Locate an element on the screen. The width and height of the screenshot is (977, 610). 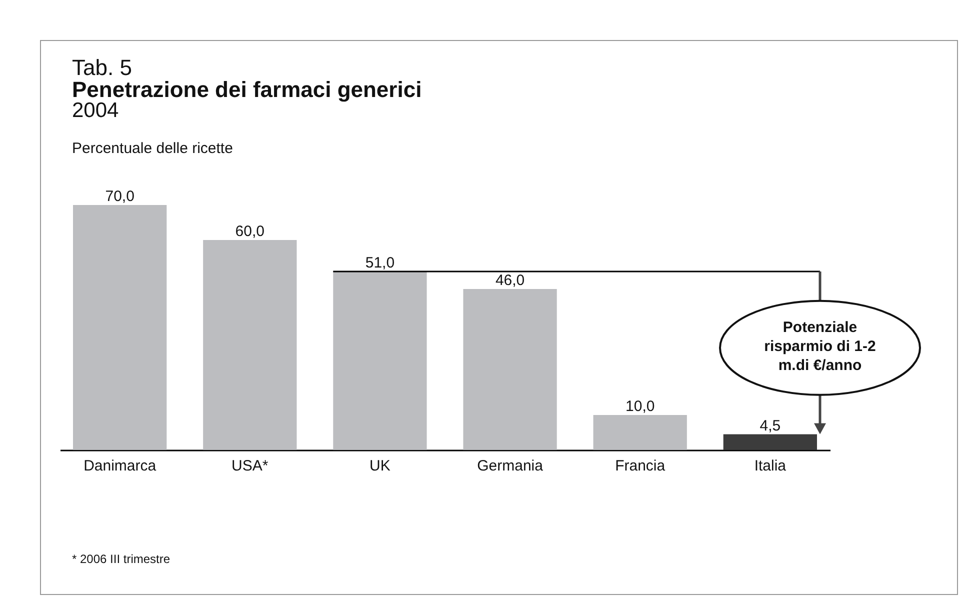
chart-subtitle: 2004 is located at coordinates (95, 111).